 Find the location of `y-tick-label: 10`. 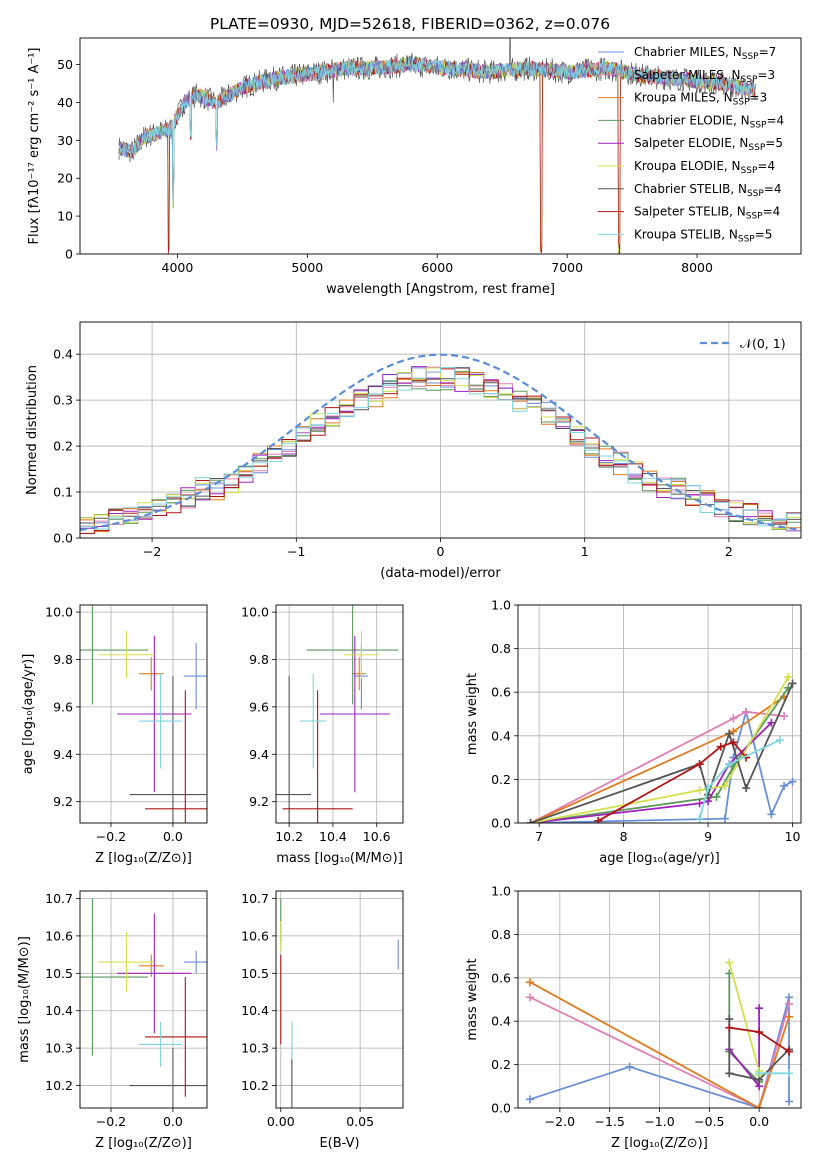

y-tick-label: 10 is located at coordinates (65, 216).